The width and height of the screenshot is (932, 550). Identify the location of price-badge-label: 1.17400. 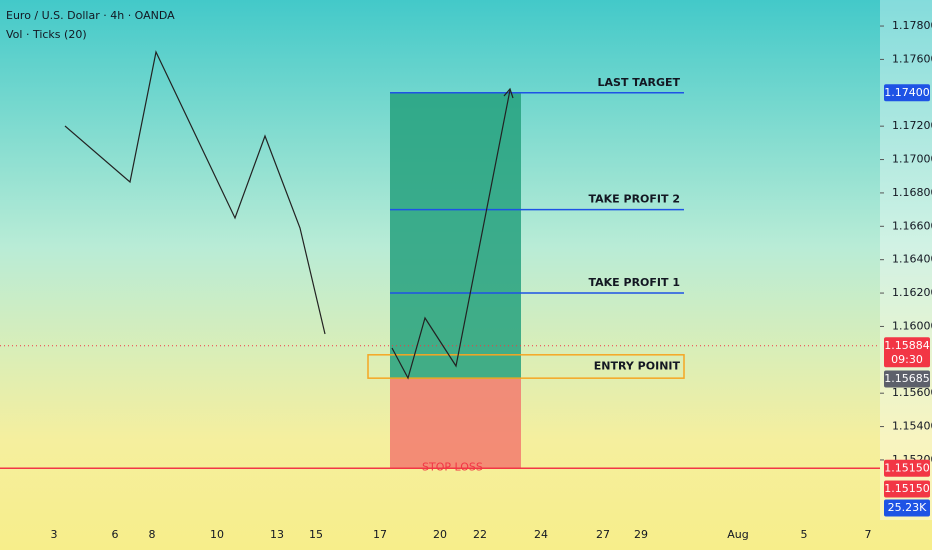
(907, 92).